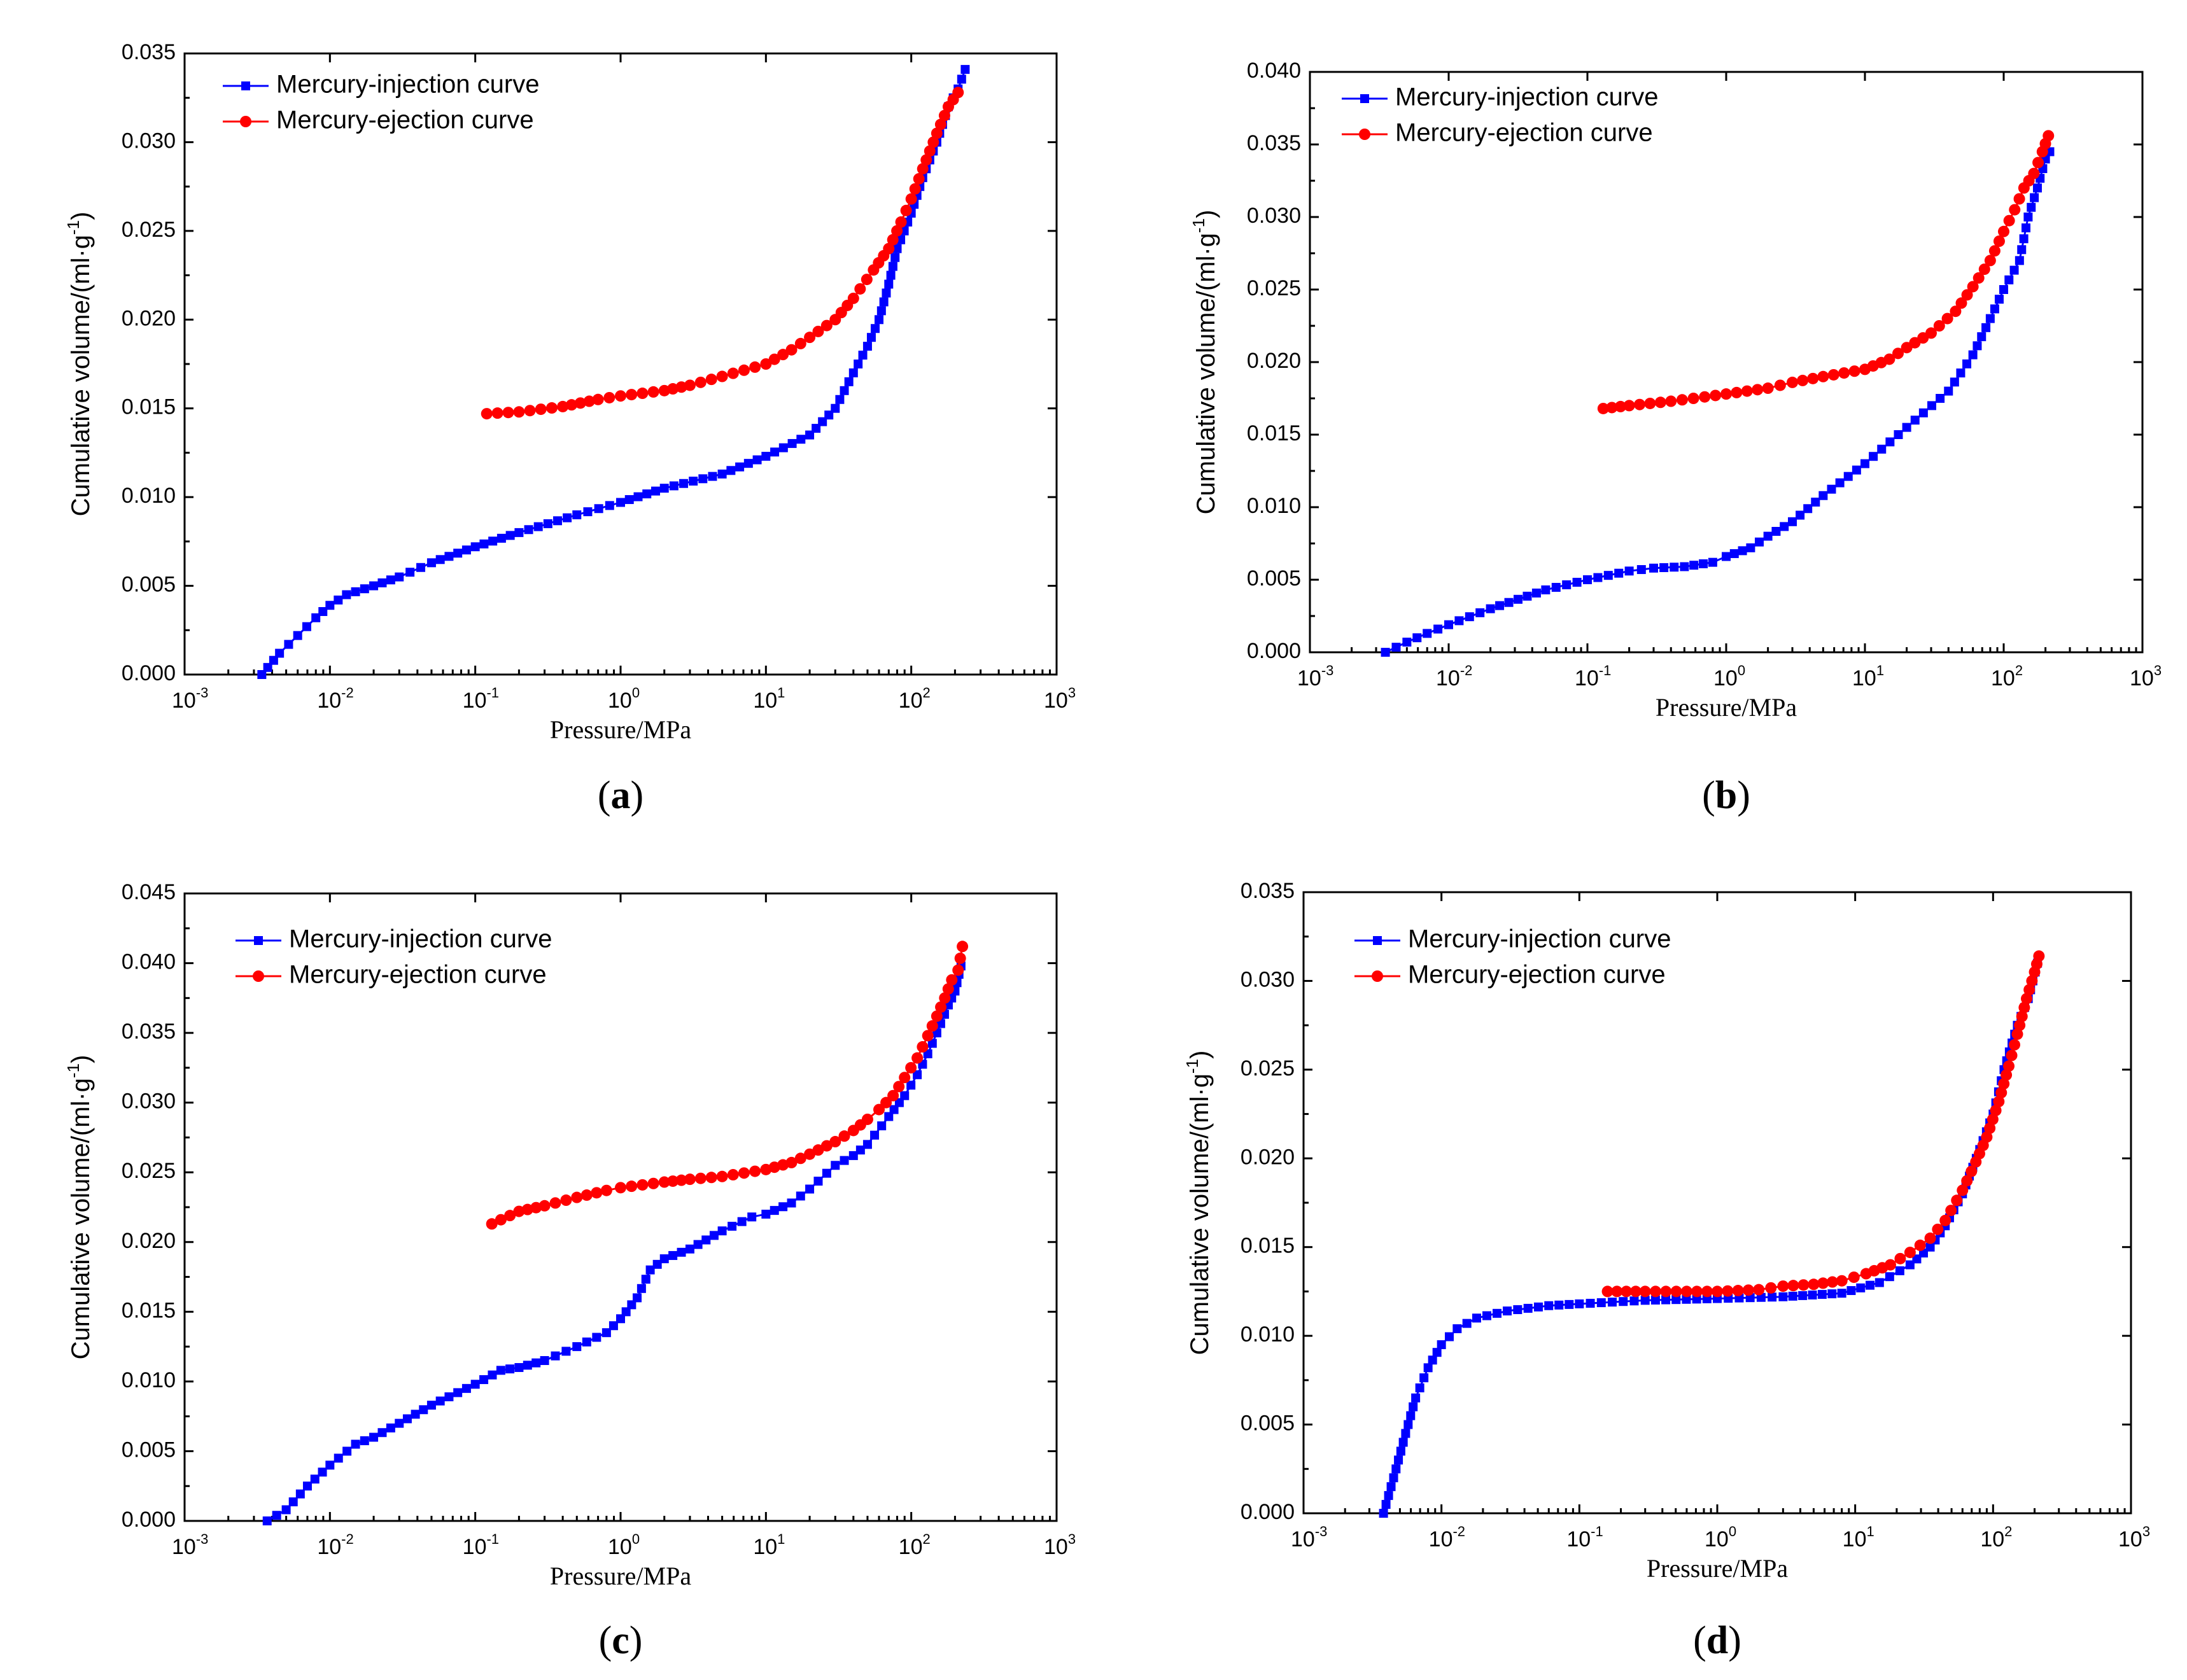 Image resolution: width=2187 pixels, height=1680 pixels. Describe the element at coordinates (1060, 699) in the screenshot. I see `x-tick-label: 10³` at that location.